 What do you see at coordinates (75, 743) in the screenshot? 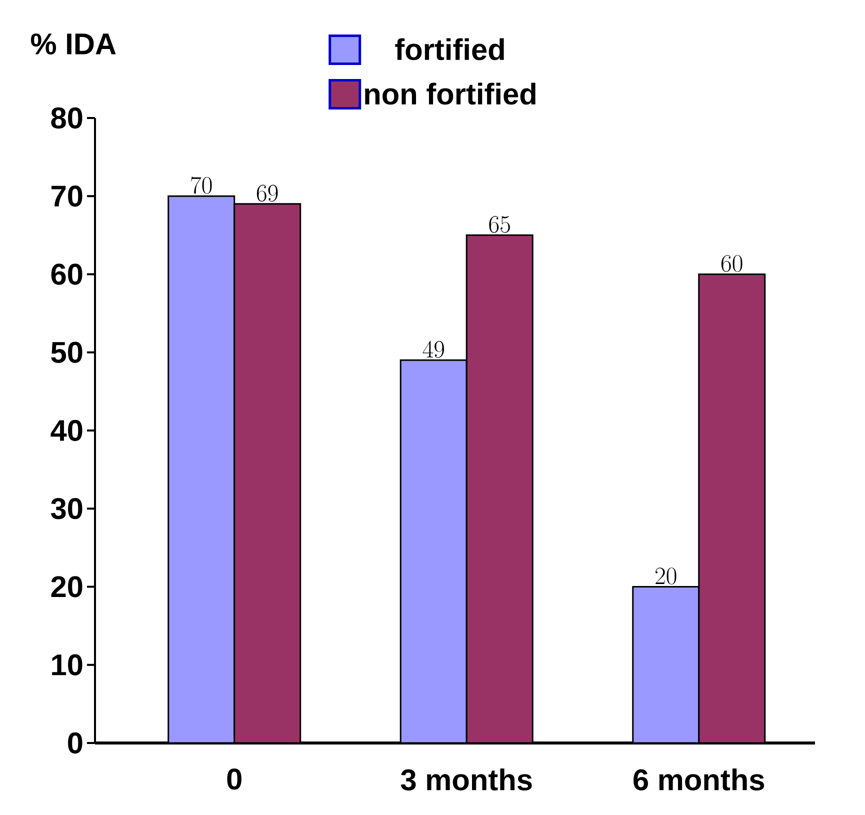
I see `y-tick-label: 0` at bounding box center [75, 743].